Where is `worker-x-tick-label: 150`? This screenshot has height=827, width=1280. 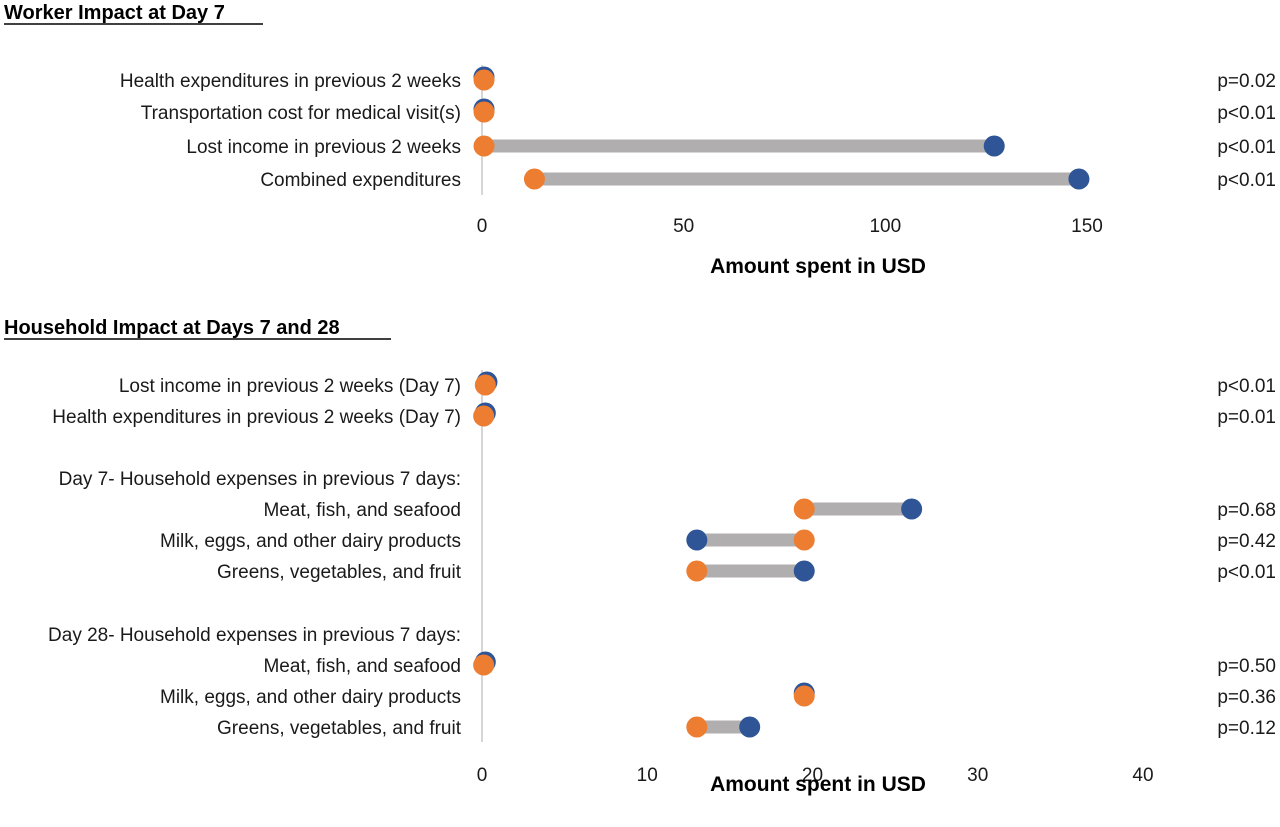
worker-x-tick-label: 150 is located at coordinates (1087, 226).